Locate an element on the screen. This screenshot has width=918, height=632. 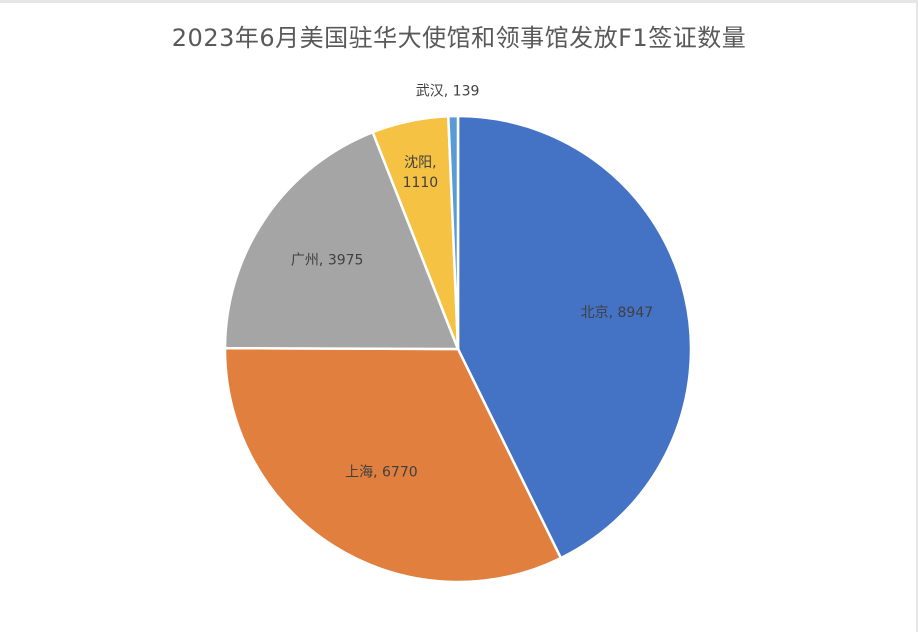
pie-data-label-1: 上海, 6770 is located at coordinates (381, 473).